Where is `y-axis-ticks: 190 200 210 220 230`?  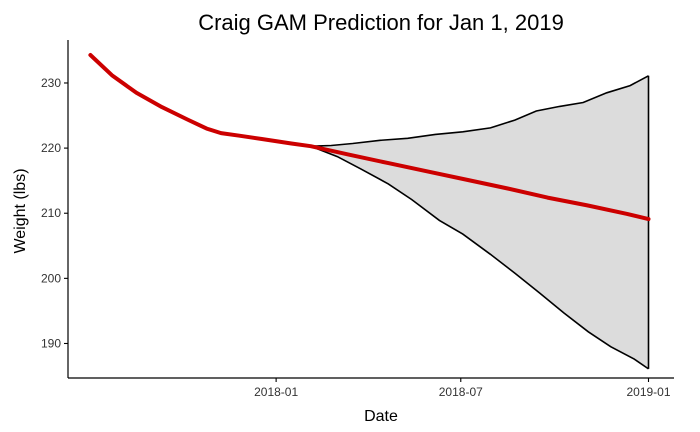
y-axis-ticks: 190 200 210 220 230 is located at coordinates (54, 213).